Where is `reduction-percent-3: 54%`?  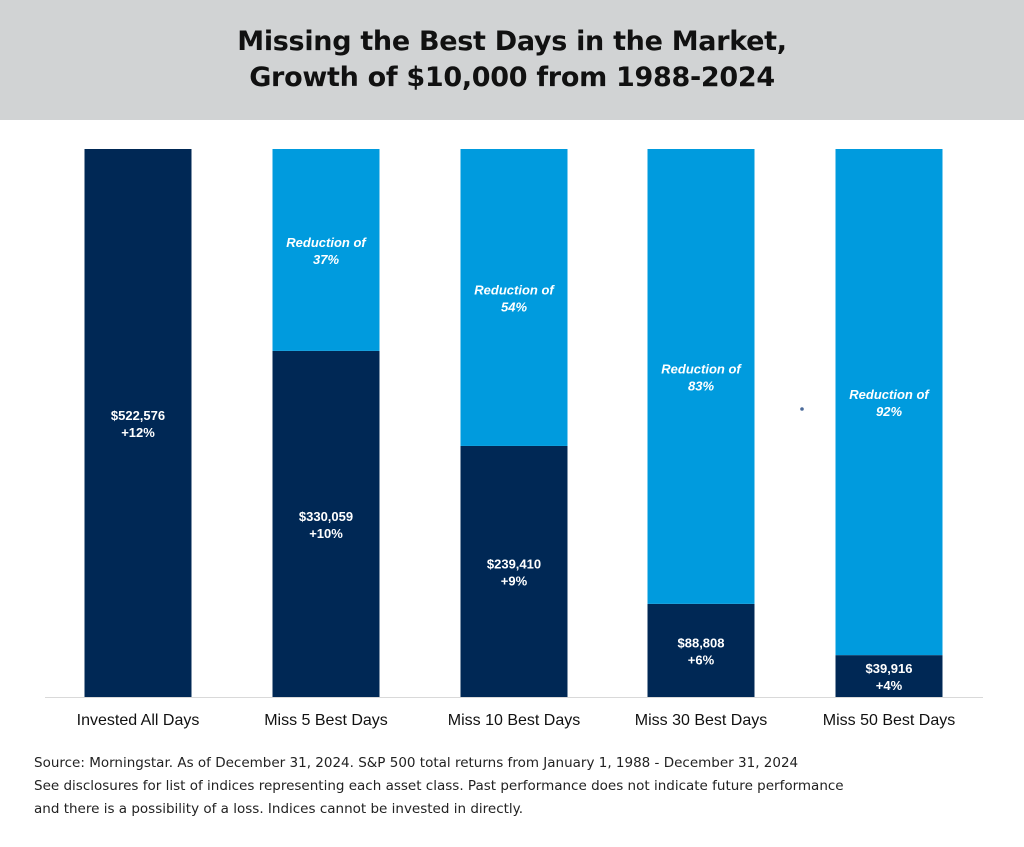
reduction-percent-3: 54% is located at coordinates (514, 306).